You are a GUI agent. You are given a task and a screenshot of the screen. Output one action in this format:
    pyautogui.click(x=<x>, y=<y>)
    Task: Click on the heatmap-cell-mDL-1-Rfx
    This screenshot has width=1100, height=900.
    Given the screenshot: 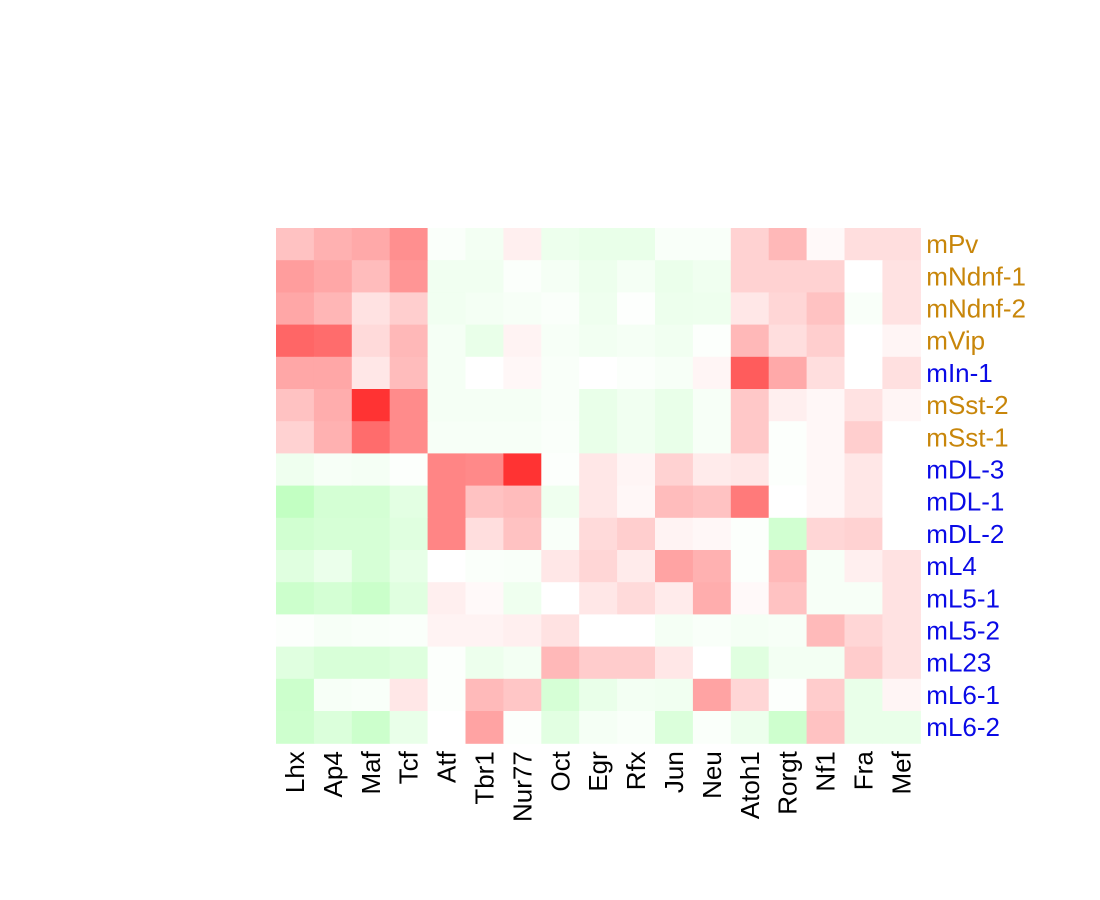 What is the action you would take?
    pyautogui.click(x=636, y=502)
    